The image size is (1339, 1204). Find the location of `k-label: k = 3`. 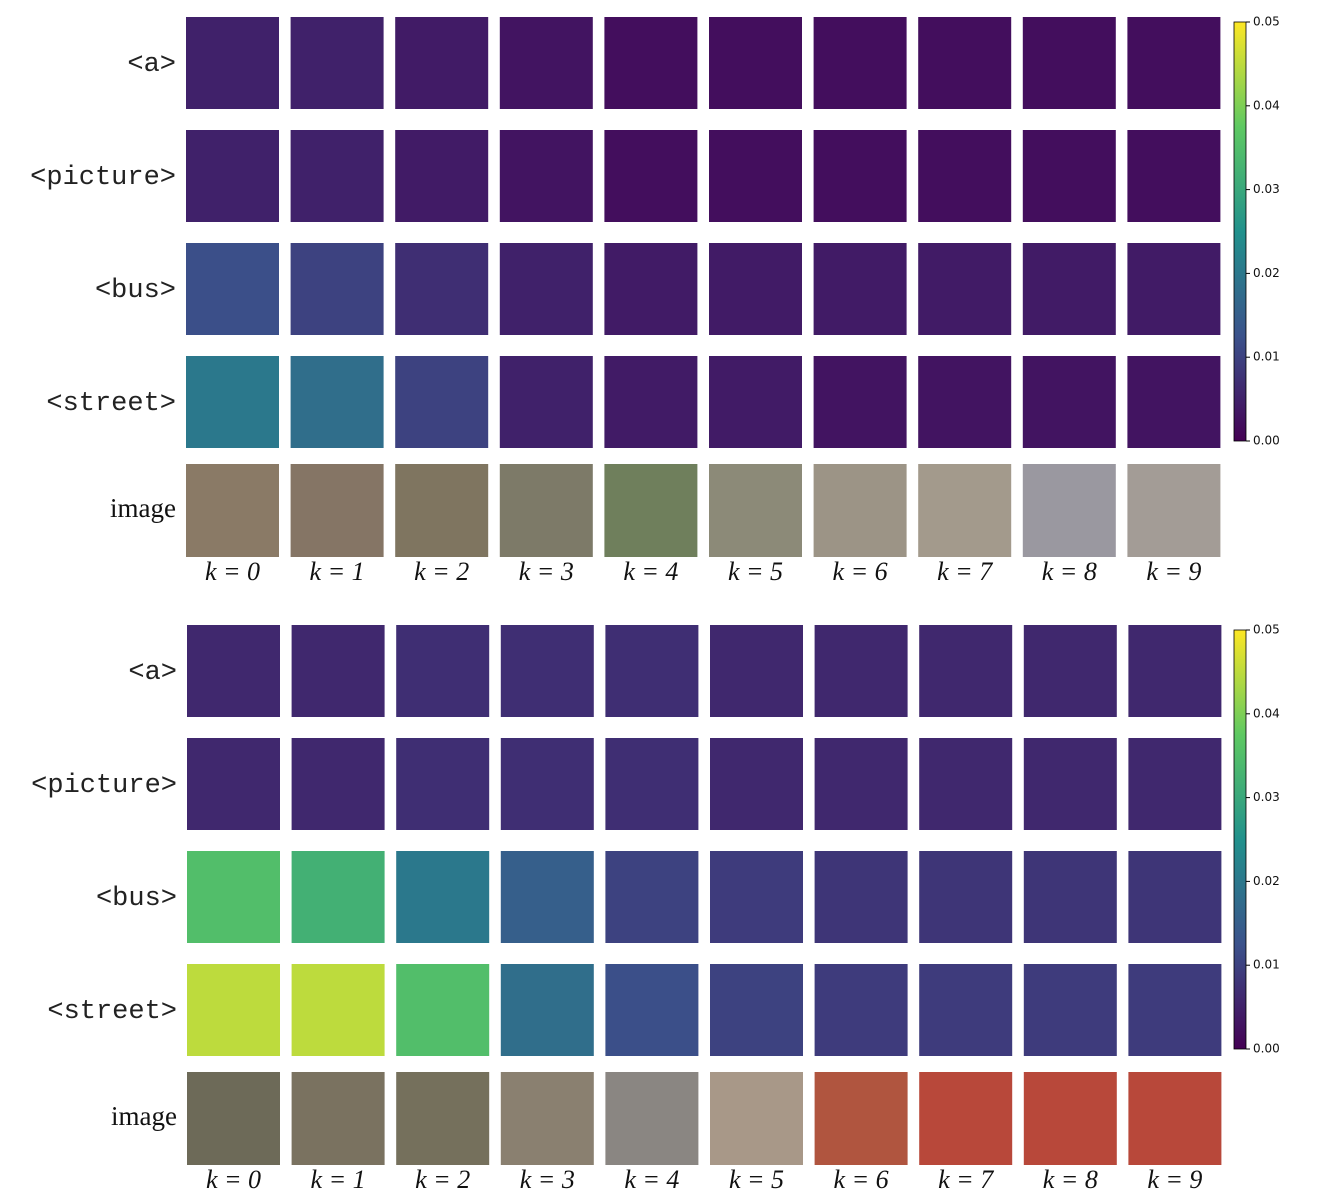

k-label: k = 3 is located at coordinates (546, 571).